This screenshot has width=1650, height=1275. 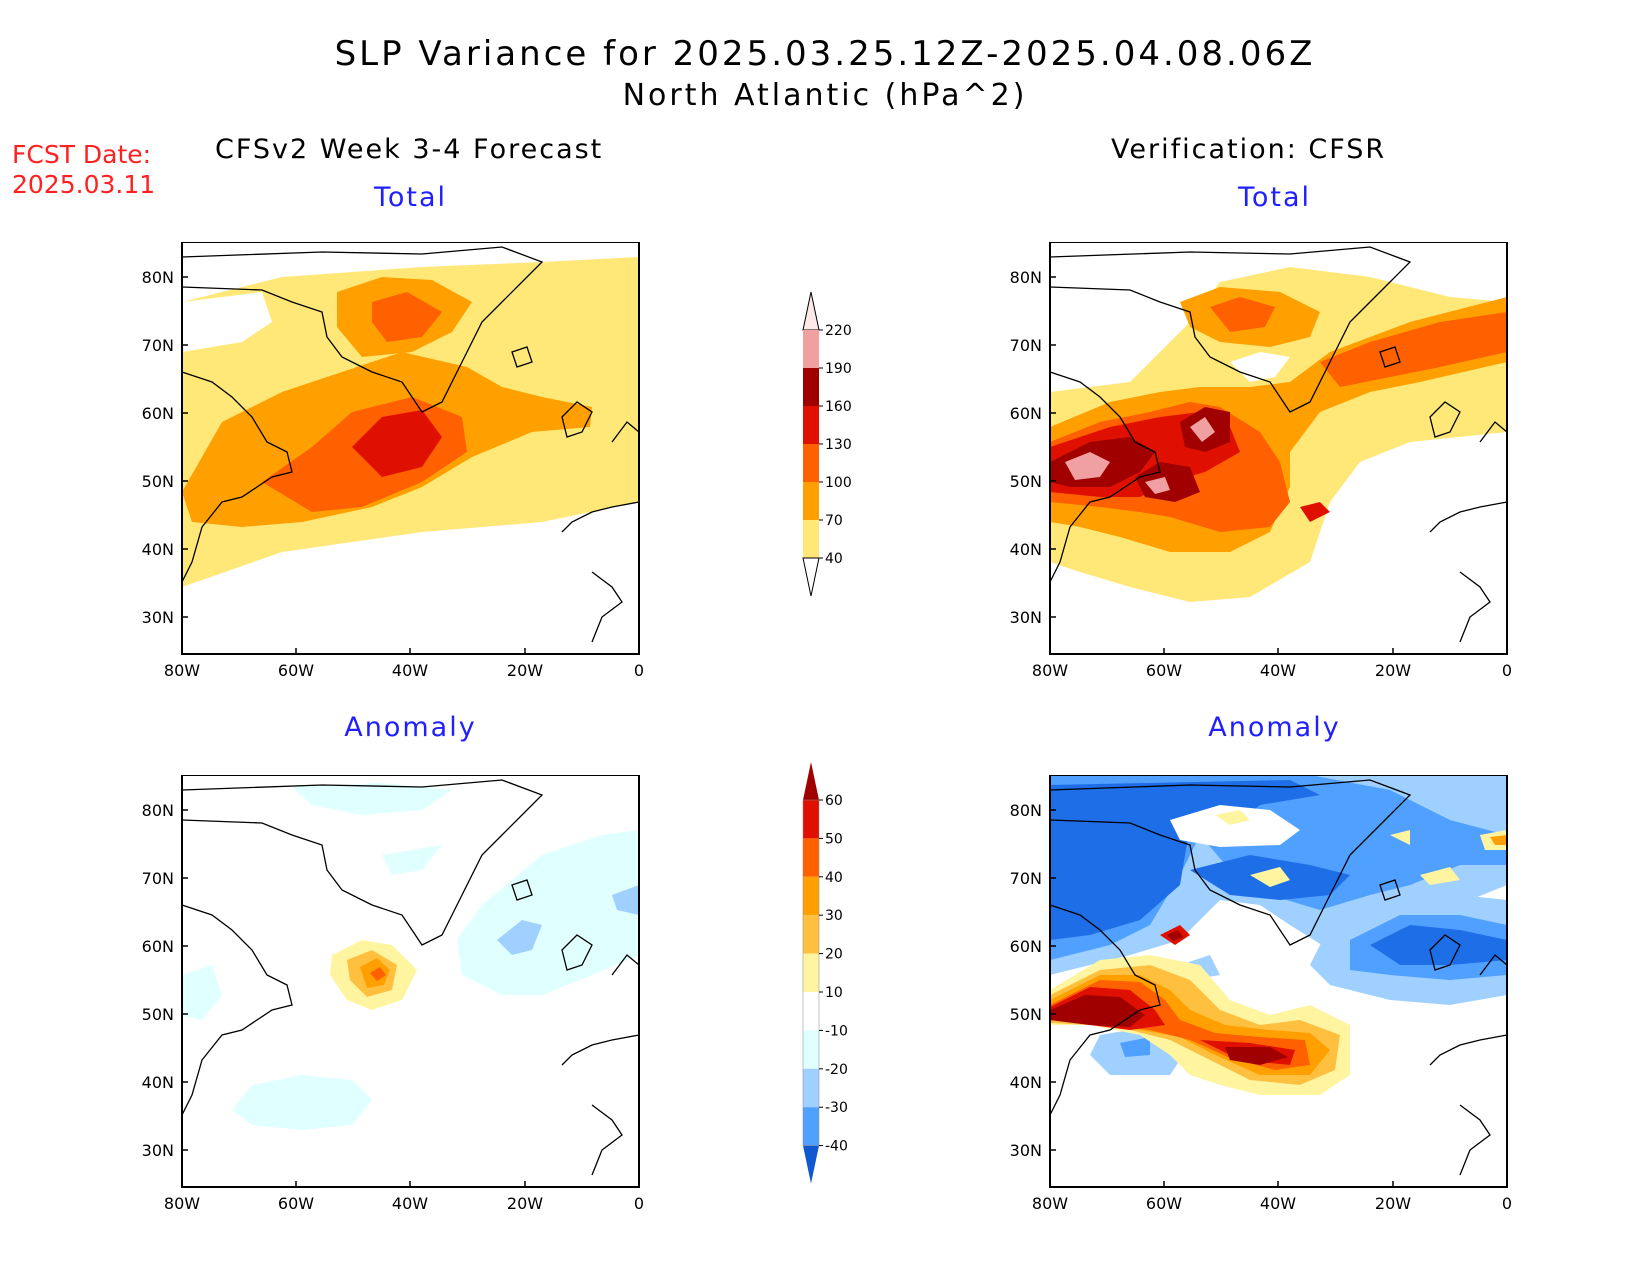 I want to click on colorbar-anomaly: 60 50 40 30 20 10 -10 -20 -30 -40, so click(x=825, y=973).